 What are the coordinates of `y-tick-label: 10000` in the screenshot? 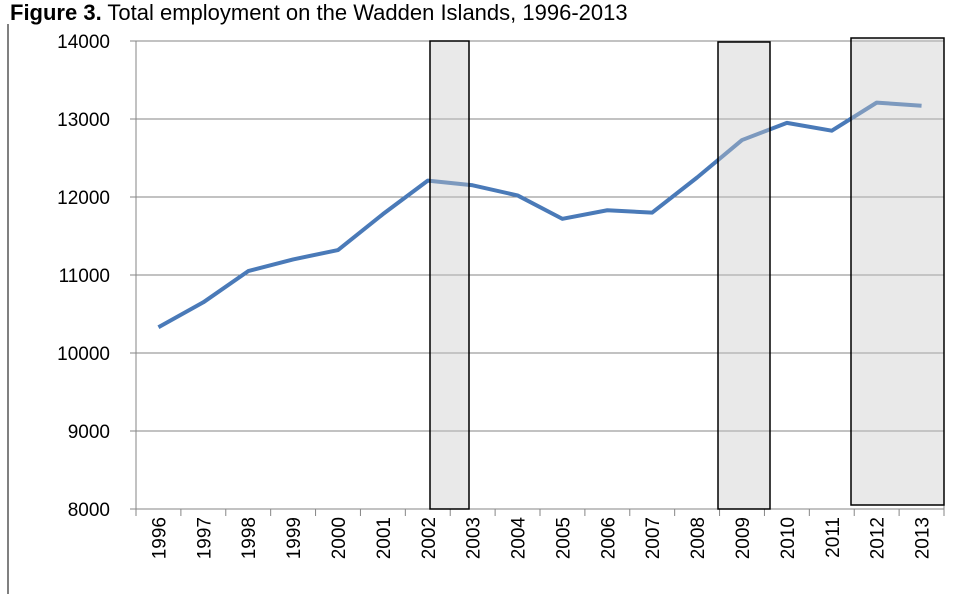 It's located at (83, 354).